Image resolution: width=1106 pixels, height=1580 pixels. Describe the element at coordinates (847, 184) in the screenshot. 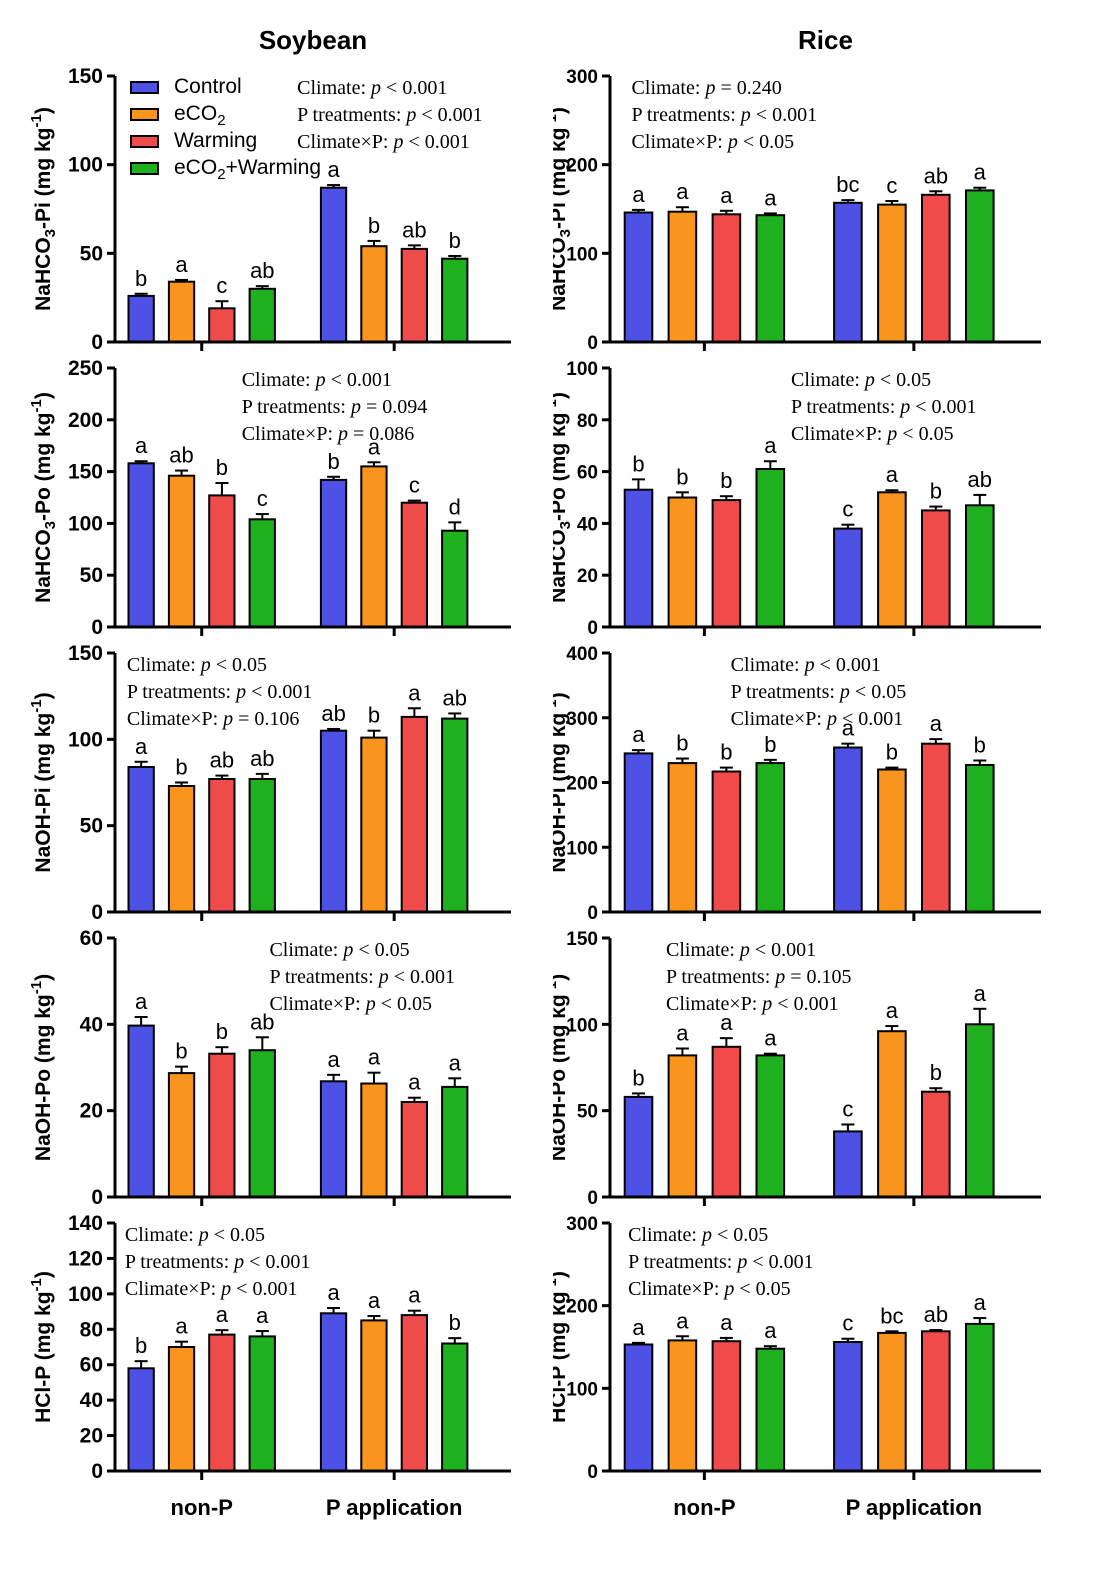

I see `sig-letter: bc` at that location.